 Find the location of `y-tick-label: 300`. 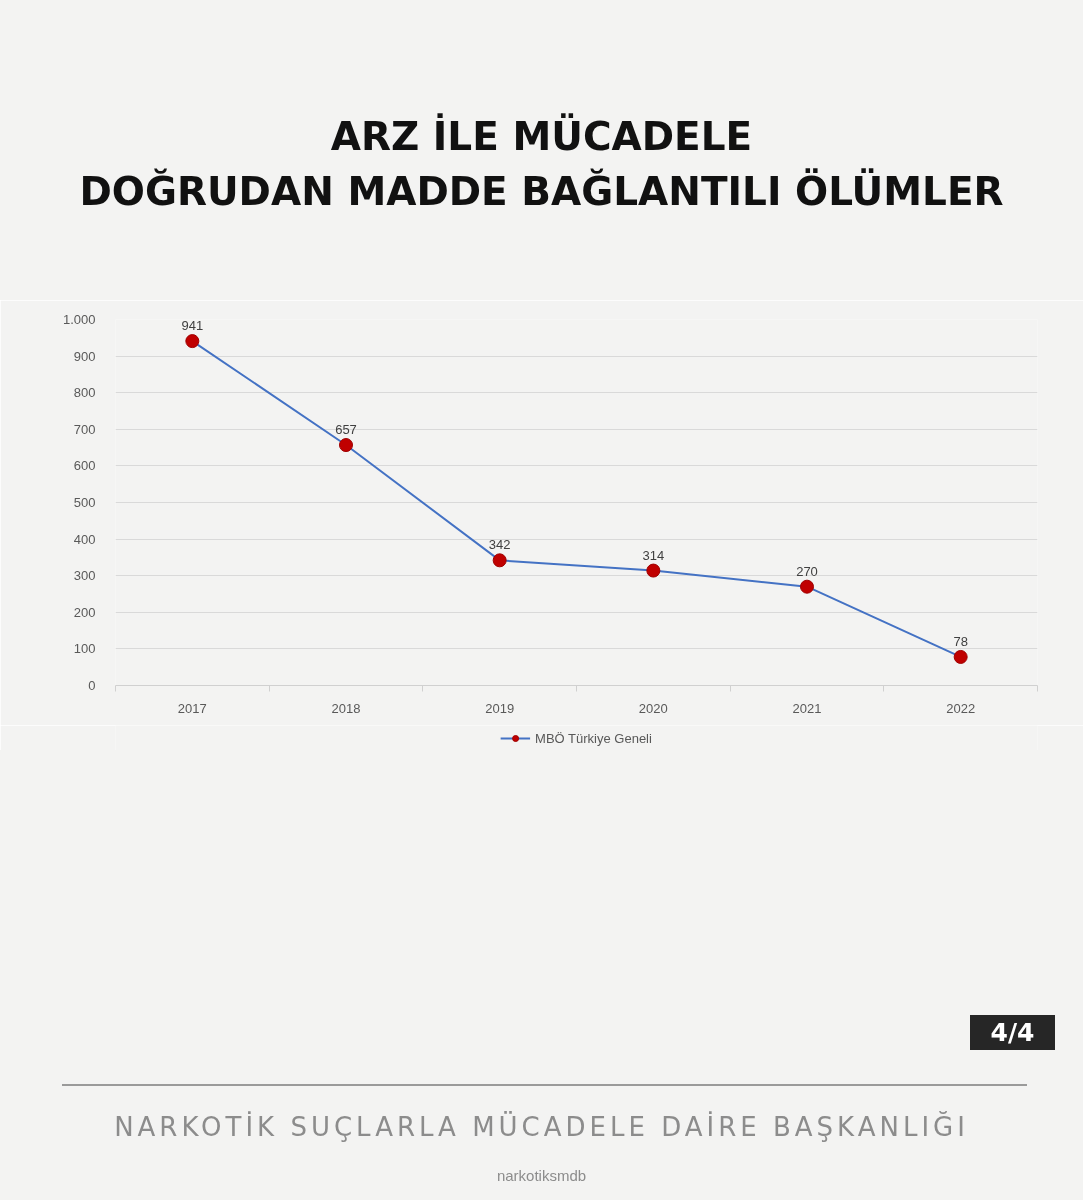

y-tick-label: 300 is located at coordinates (84, 576).